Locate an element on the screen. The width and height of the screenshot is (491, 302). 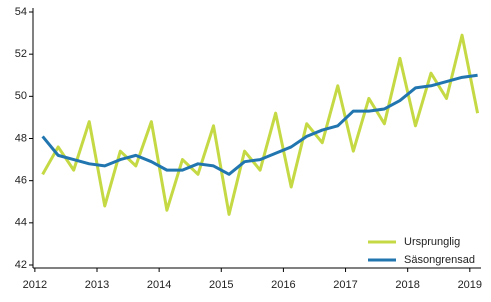
x-tick-label: 2014 is located at coordinates (159, 285).